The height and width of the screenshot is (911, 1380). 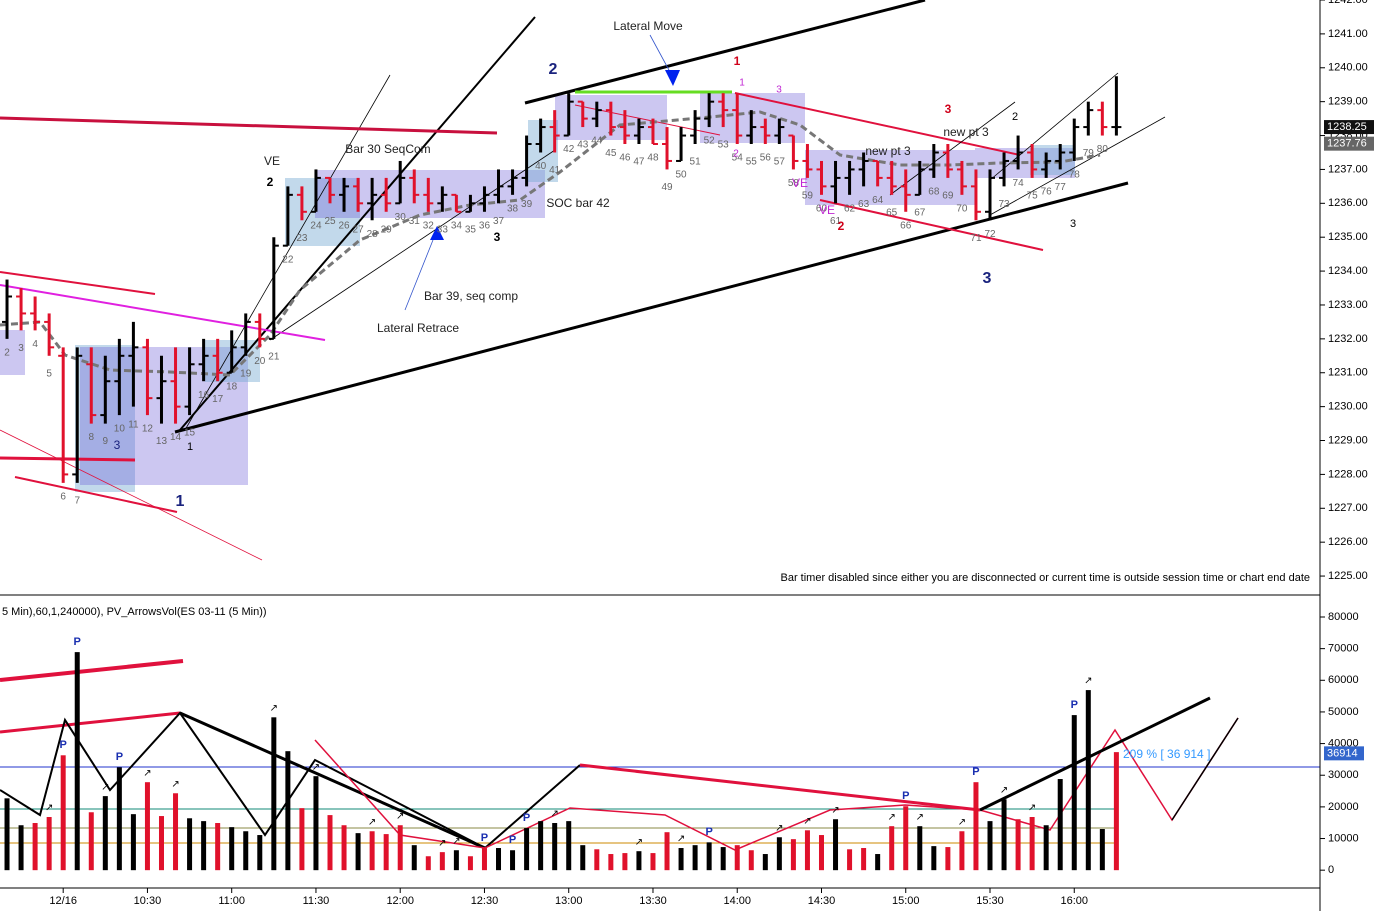 What do you see at coordinates (611, 153) in the screenshot?
I see `bar-number: 45` at bounding box center [611, 153].